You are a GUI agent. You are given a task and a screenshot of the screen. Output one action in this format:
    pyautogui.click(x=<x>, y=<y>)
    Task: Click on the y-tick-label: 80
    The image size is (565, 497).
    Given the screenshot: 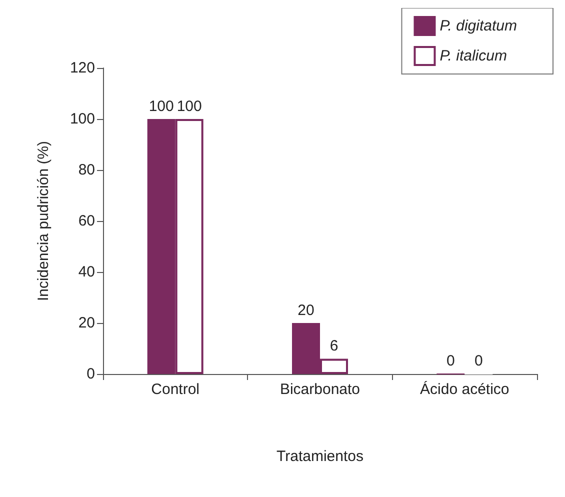 What is the action you would take?
    pyautogui.click(x=86, y=170)
    